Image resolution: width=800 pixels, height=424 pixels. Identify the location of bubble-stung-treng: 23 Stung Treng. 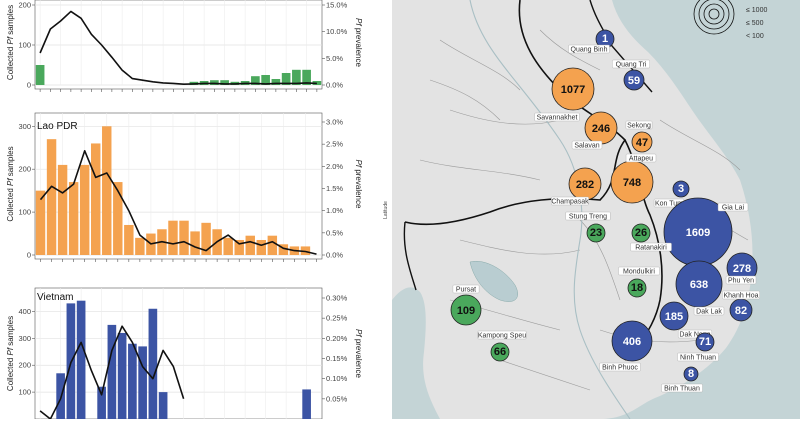
(588, 227).